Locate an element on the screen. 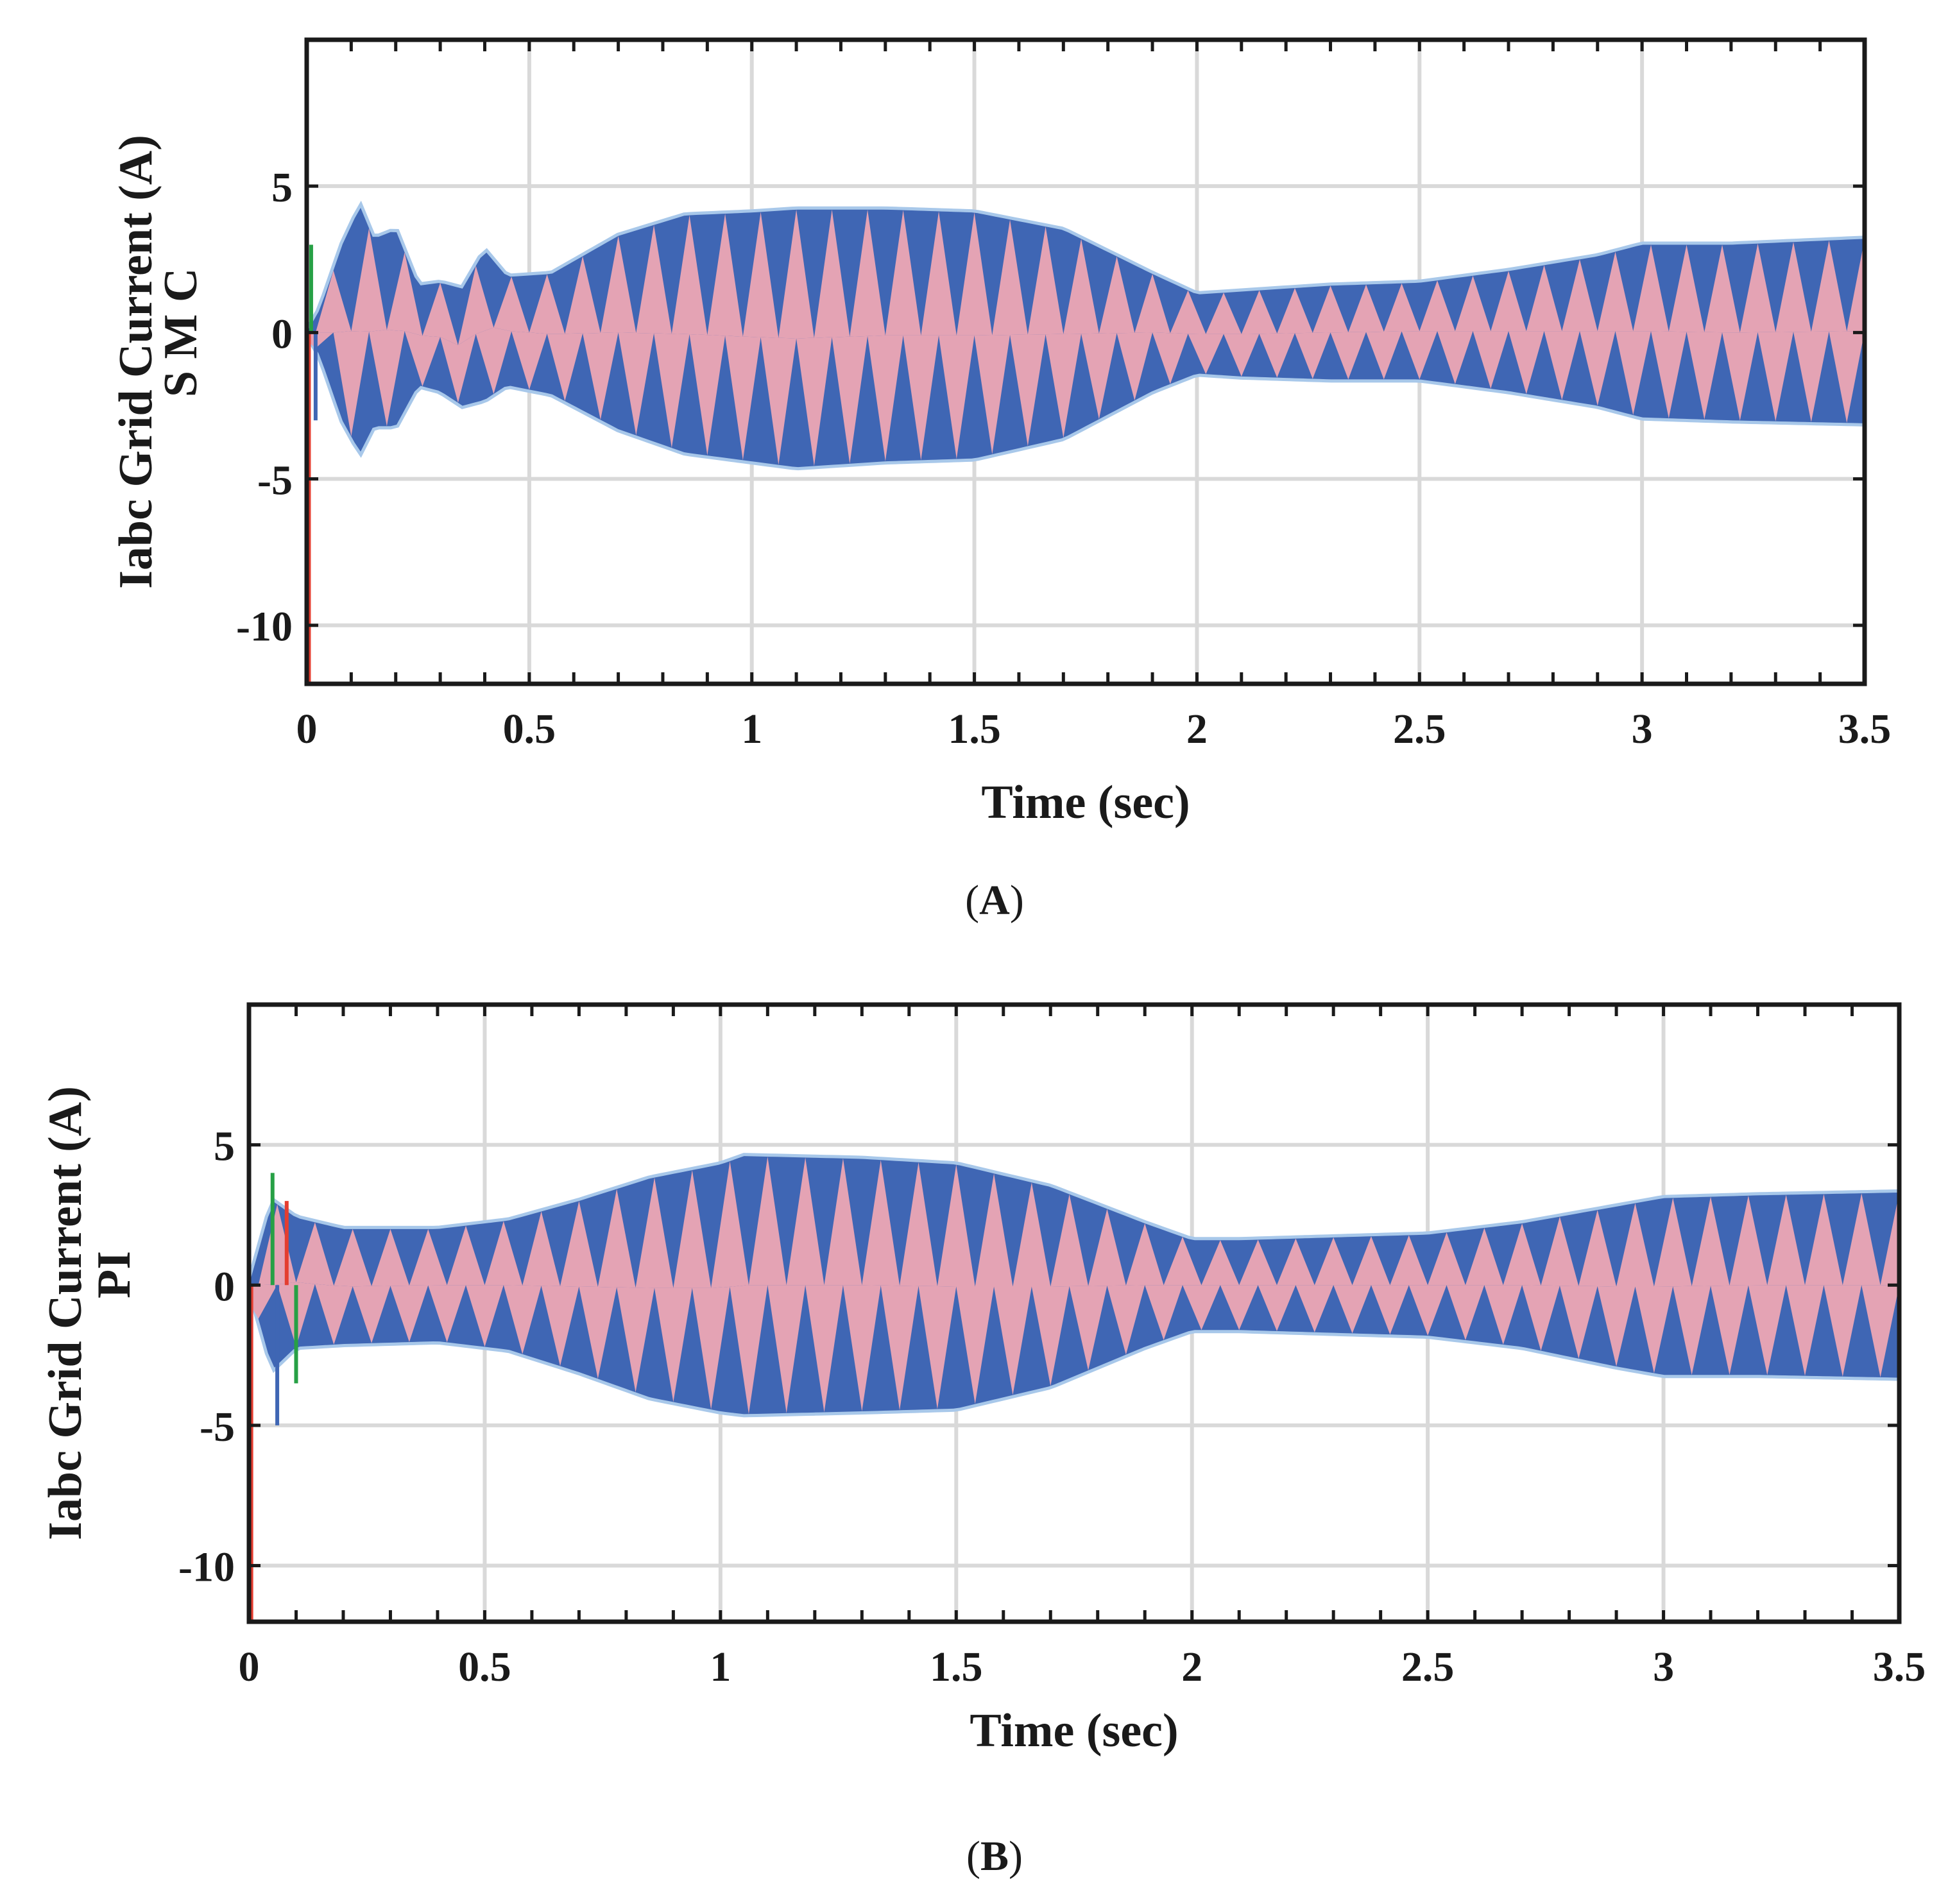 The height and width of the screenshot is (1904, 1957). x-tick-label: 2.5 is located at coordinates (1428, 1667).